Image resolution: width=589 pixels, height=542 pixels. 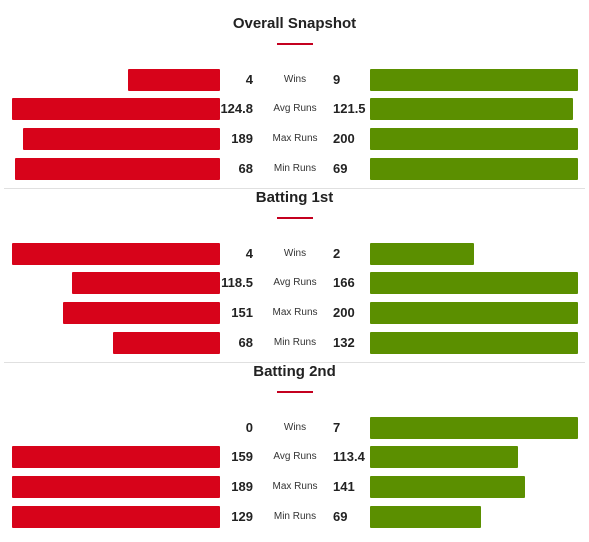 I want to click on stat-row: 68 Min Runs 132, so click(x=294, y=343).